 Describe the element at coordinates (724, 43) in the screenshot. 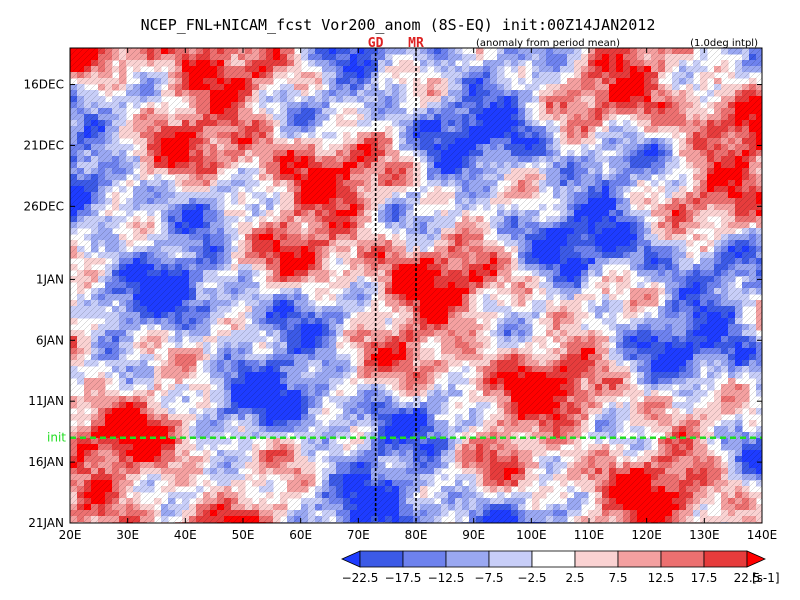

I see `interp-note: (1.0deg intpl)` at that location.